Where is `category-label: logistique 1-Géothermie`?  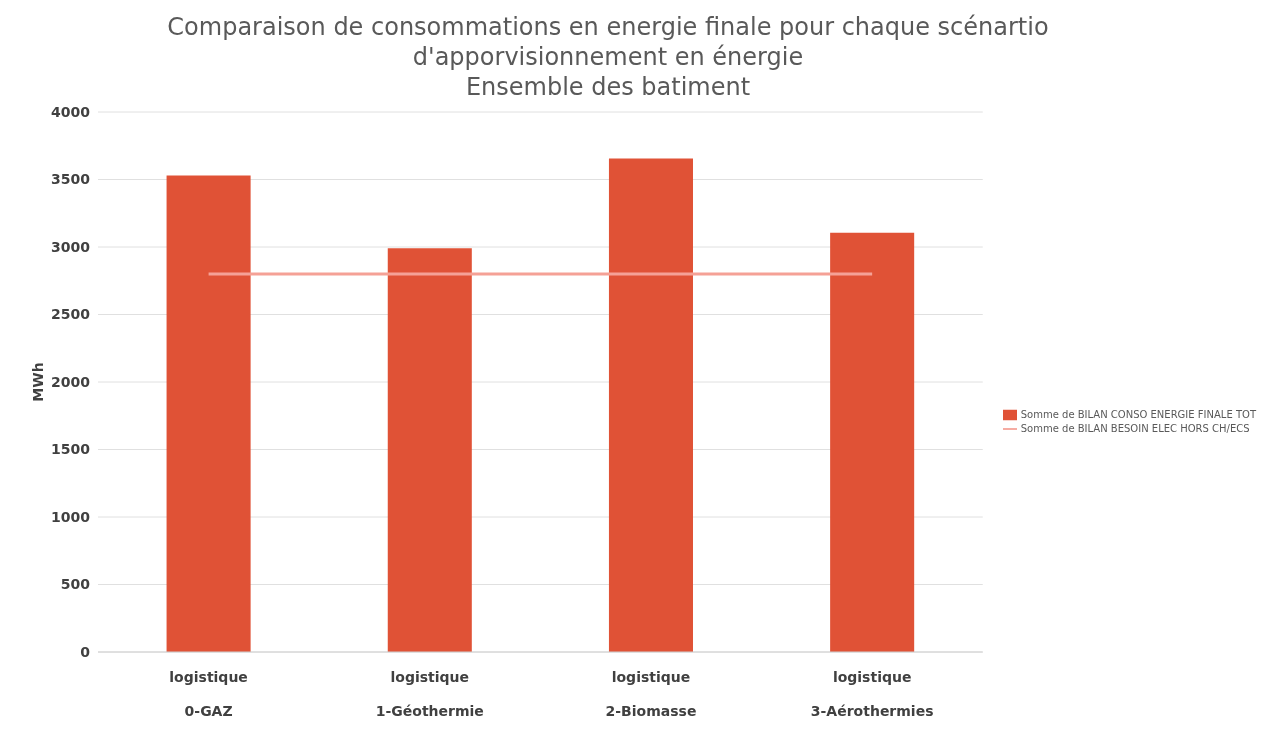
category-label: logistique 1-Géothermie is located at coordinates (429, 694).